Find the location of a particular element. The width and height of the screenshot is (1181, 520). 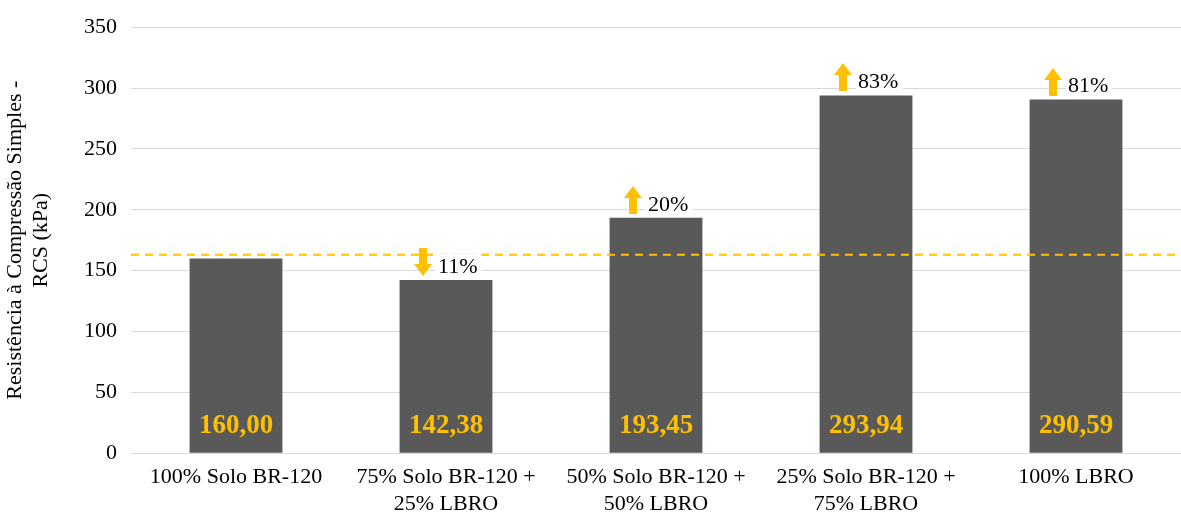

y-tick-label: 100 is located at coordinates (100, 330).